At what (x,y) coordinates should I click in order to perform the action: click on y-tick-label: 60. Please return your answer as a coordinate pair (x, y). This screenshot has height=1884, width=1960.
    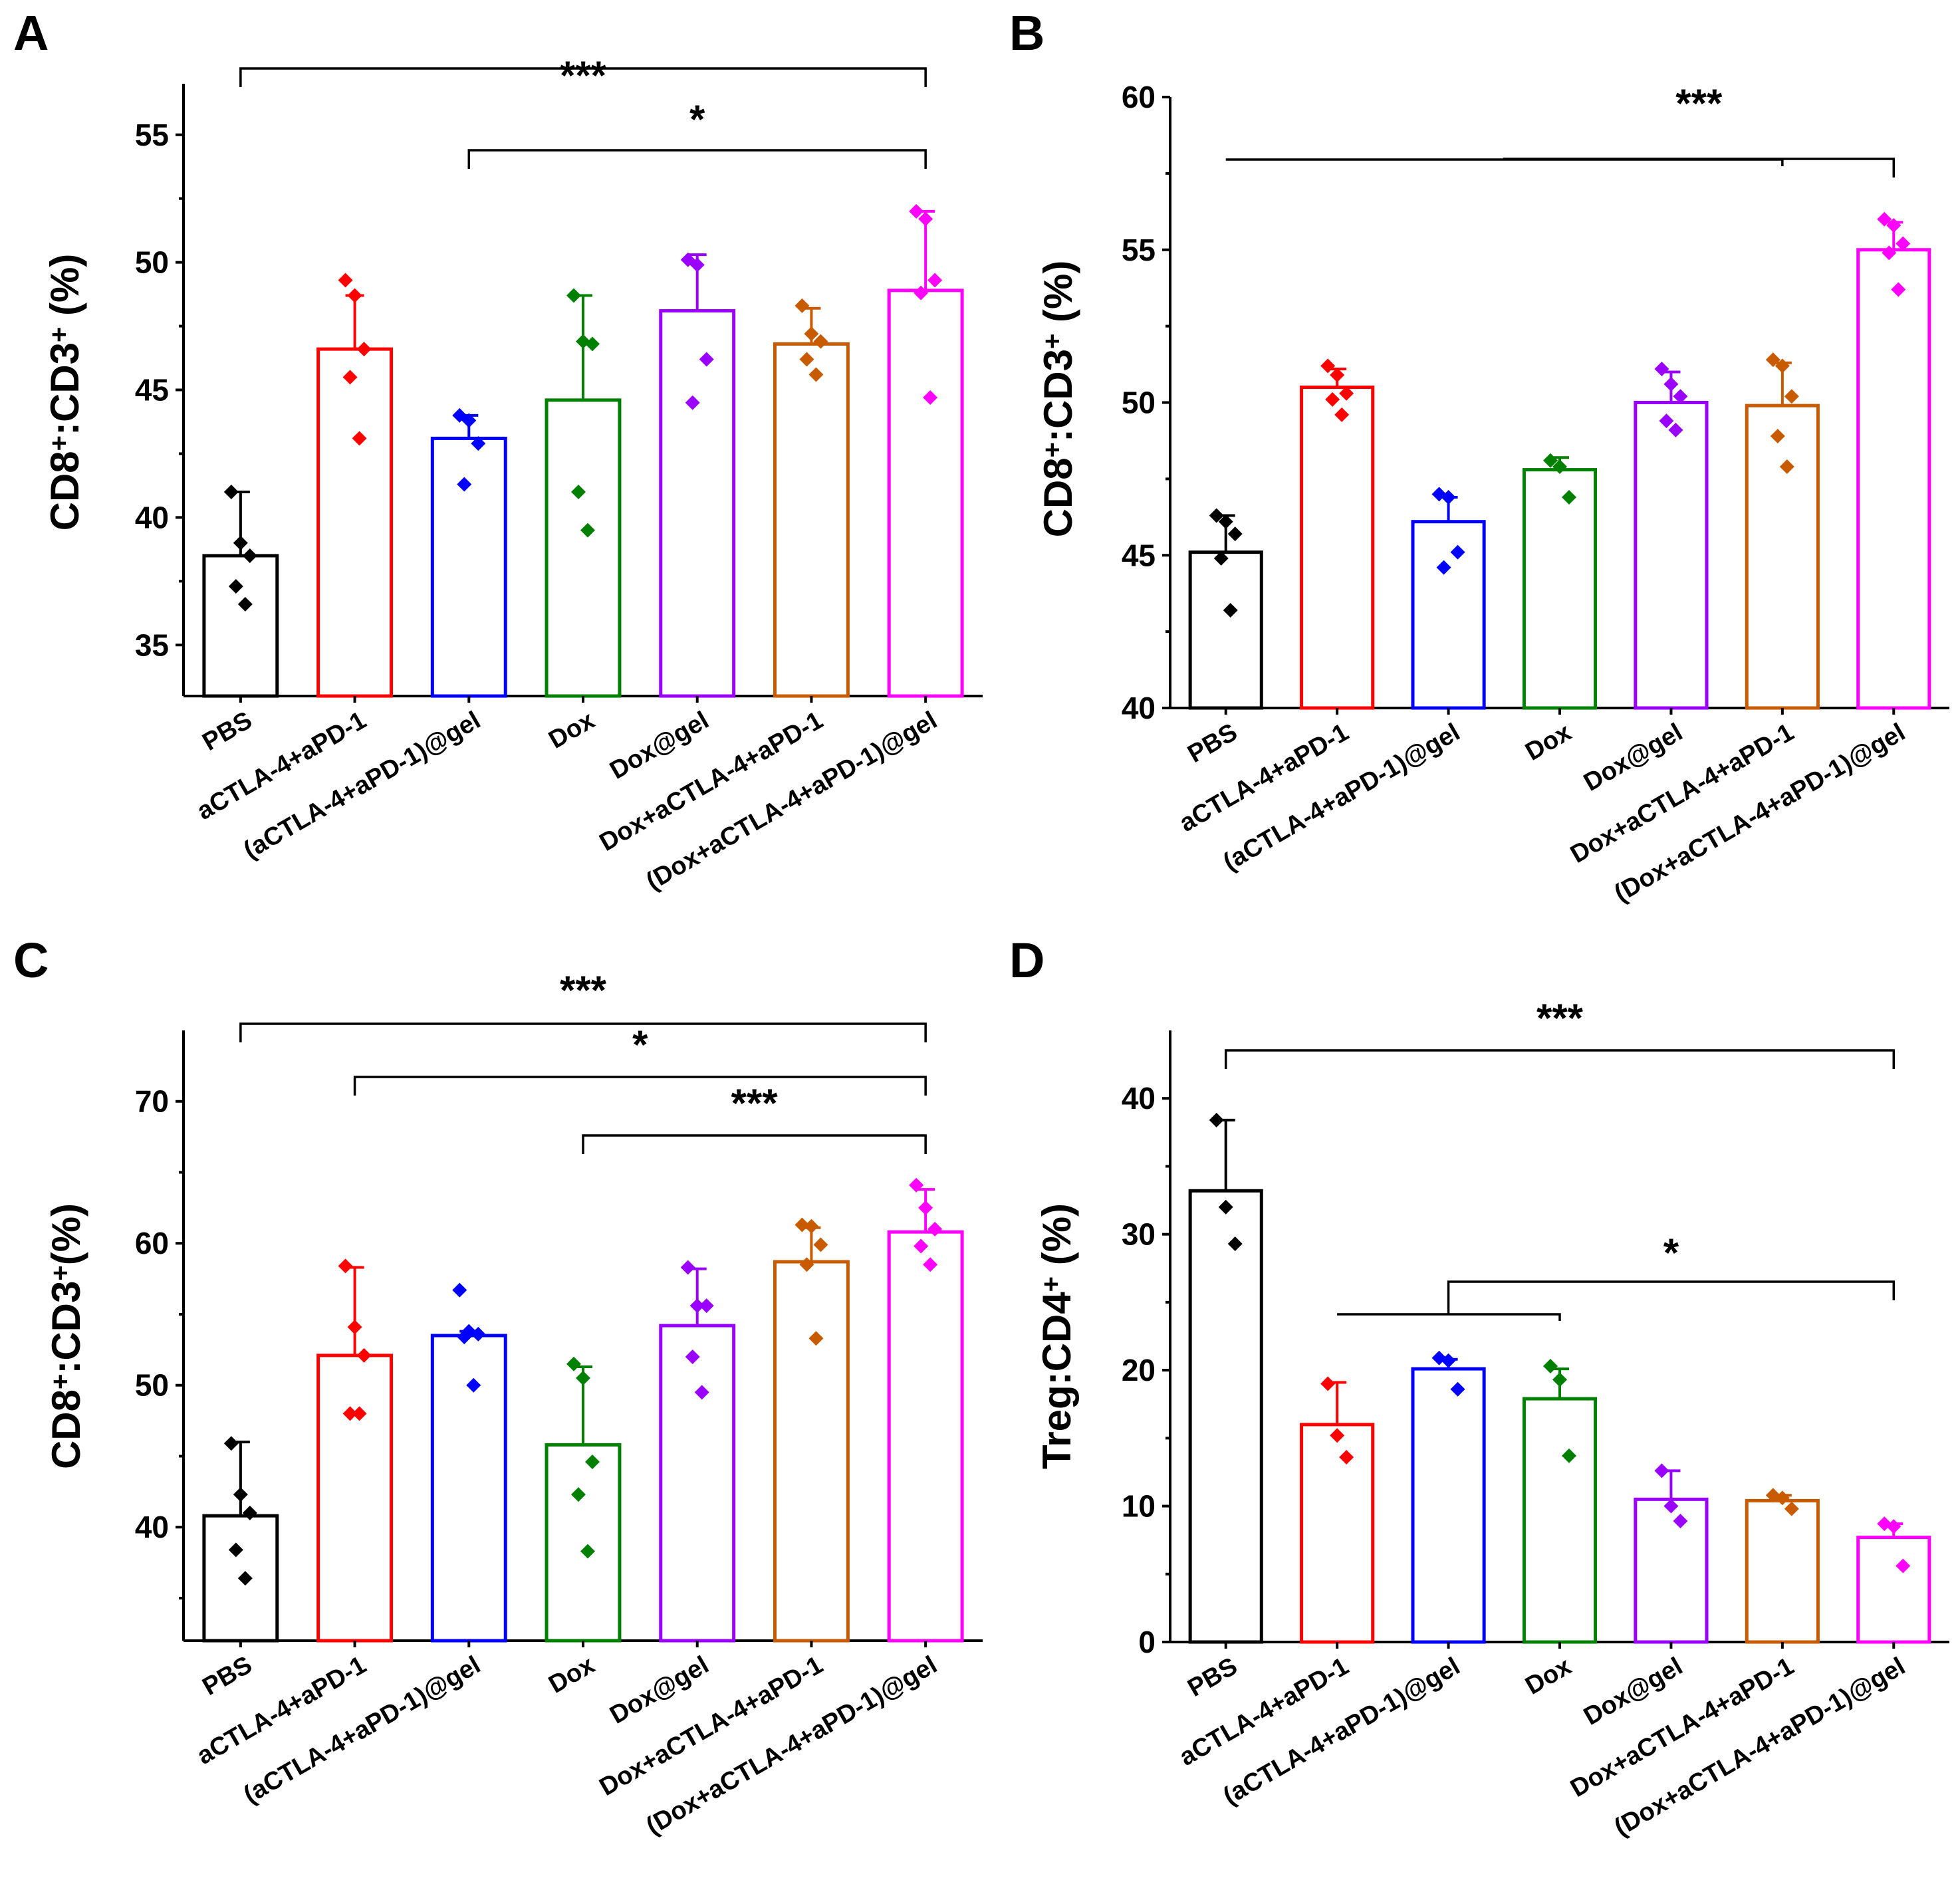
    Looking at the image, I should click on (1139, 97).